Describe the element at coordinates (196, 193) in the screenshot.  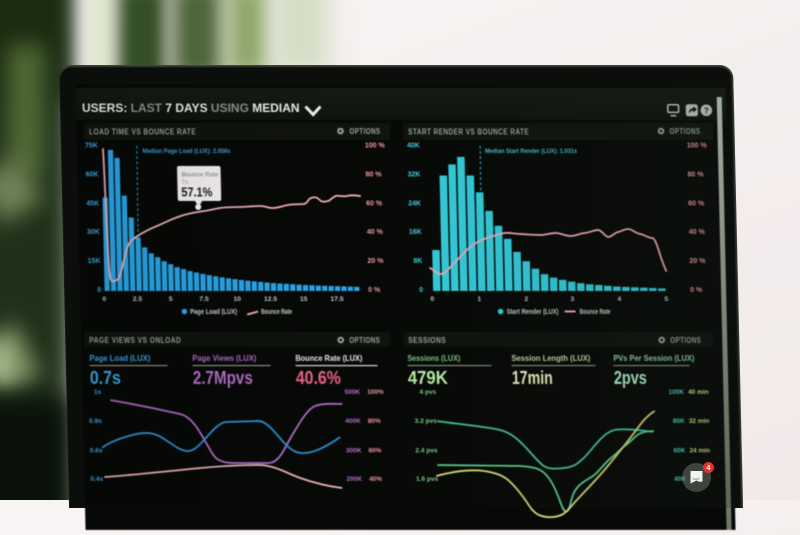
I see `svg-text: 57.1%` at that location.